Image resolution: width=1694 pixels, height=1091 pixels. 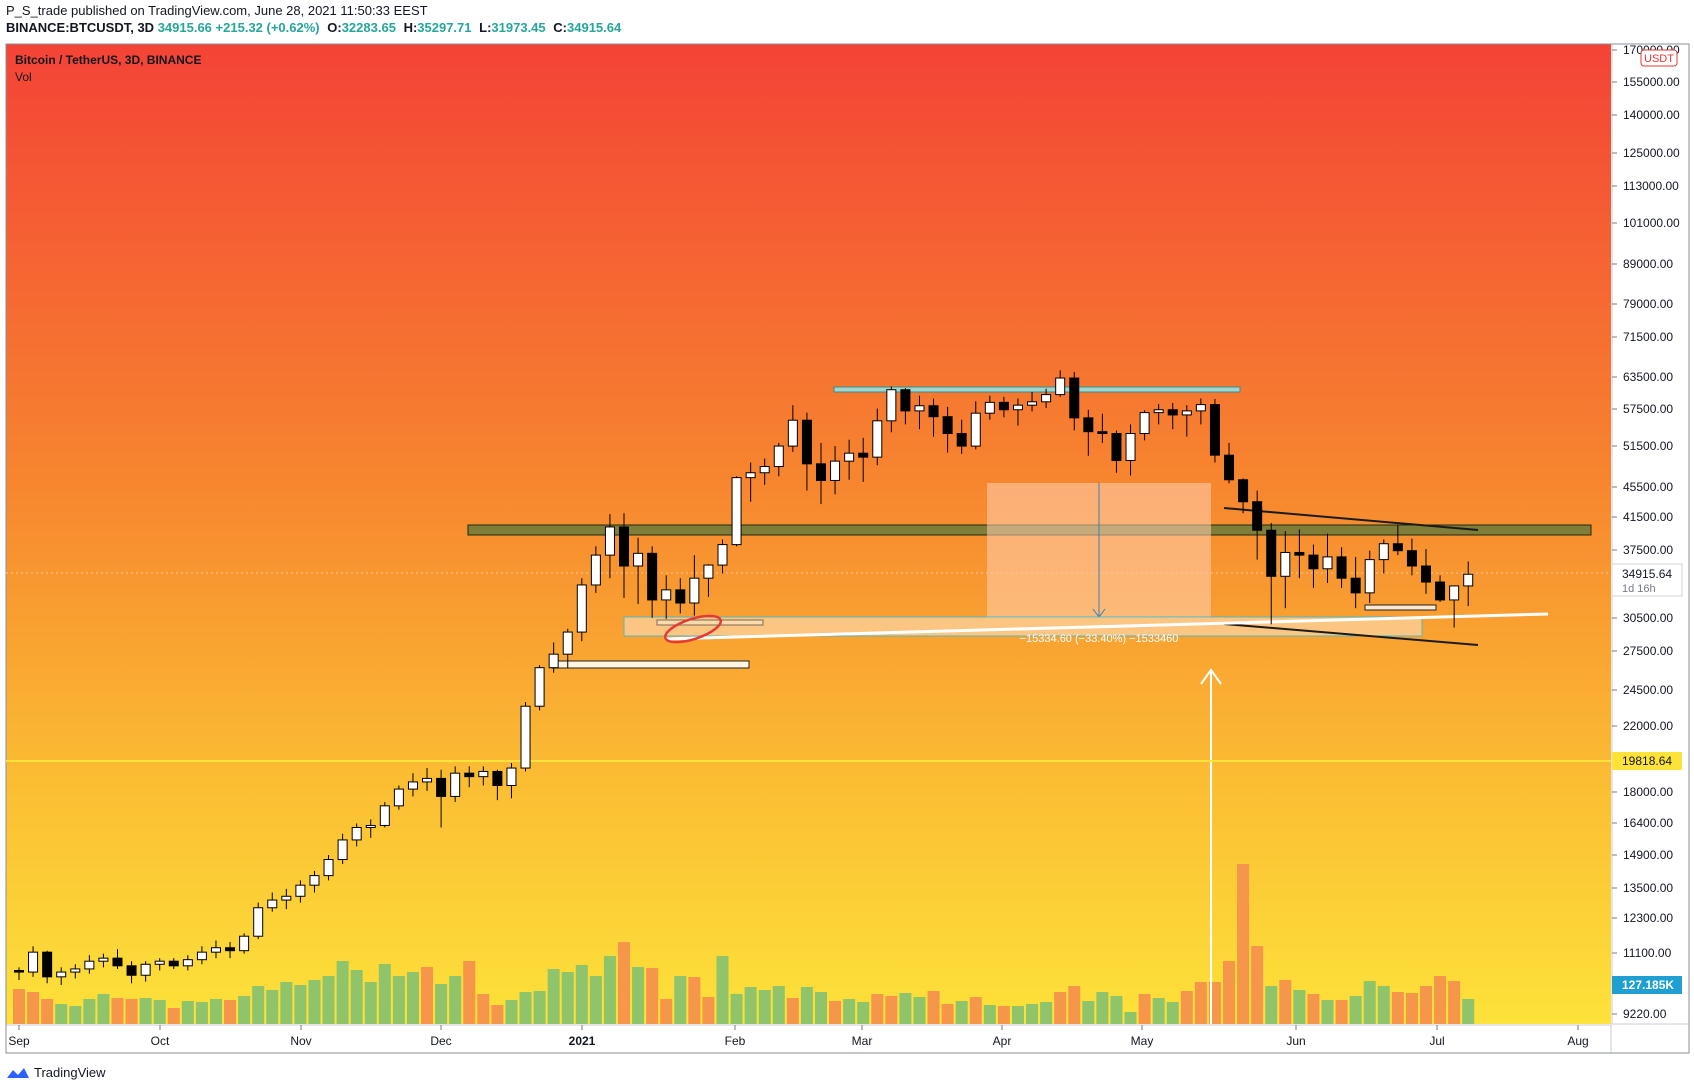 I want to click on last-price-label: 34915.64, so click(x=1647, y=574).